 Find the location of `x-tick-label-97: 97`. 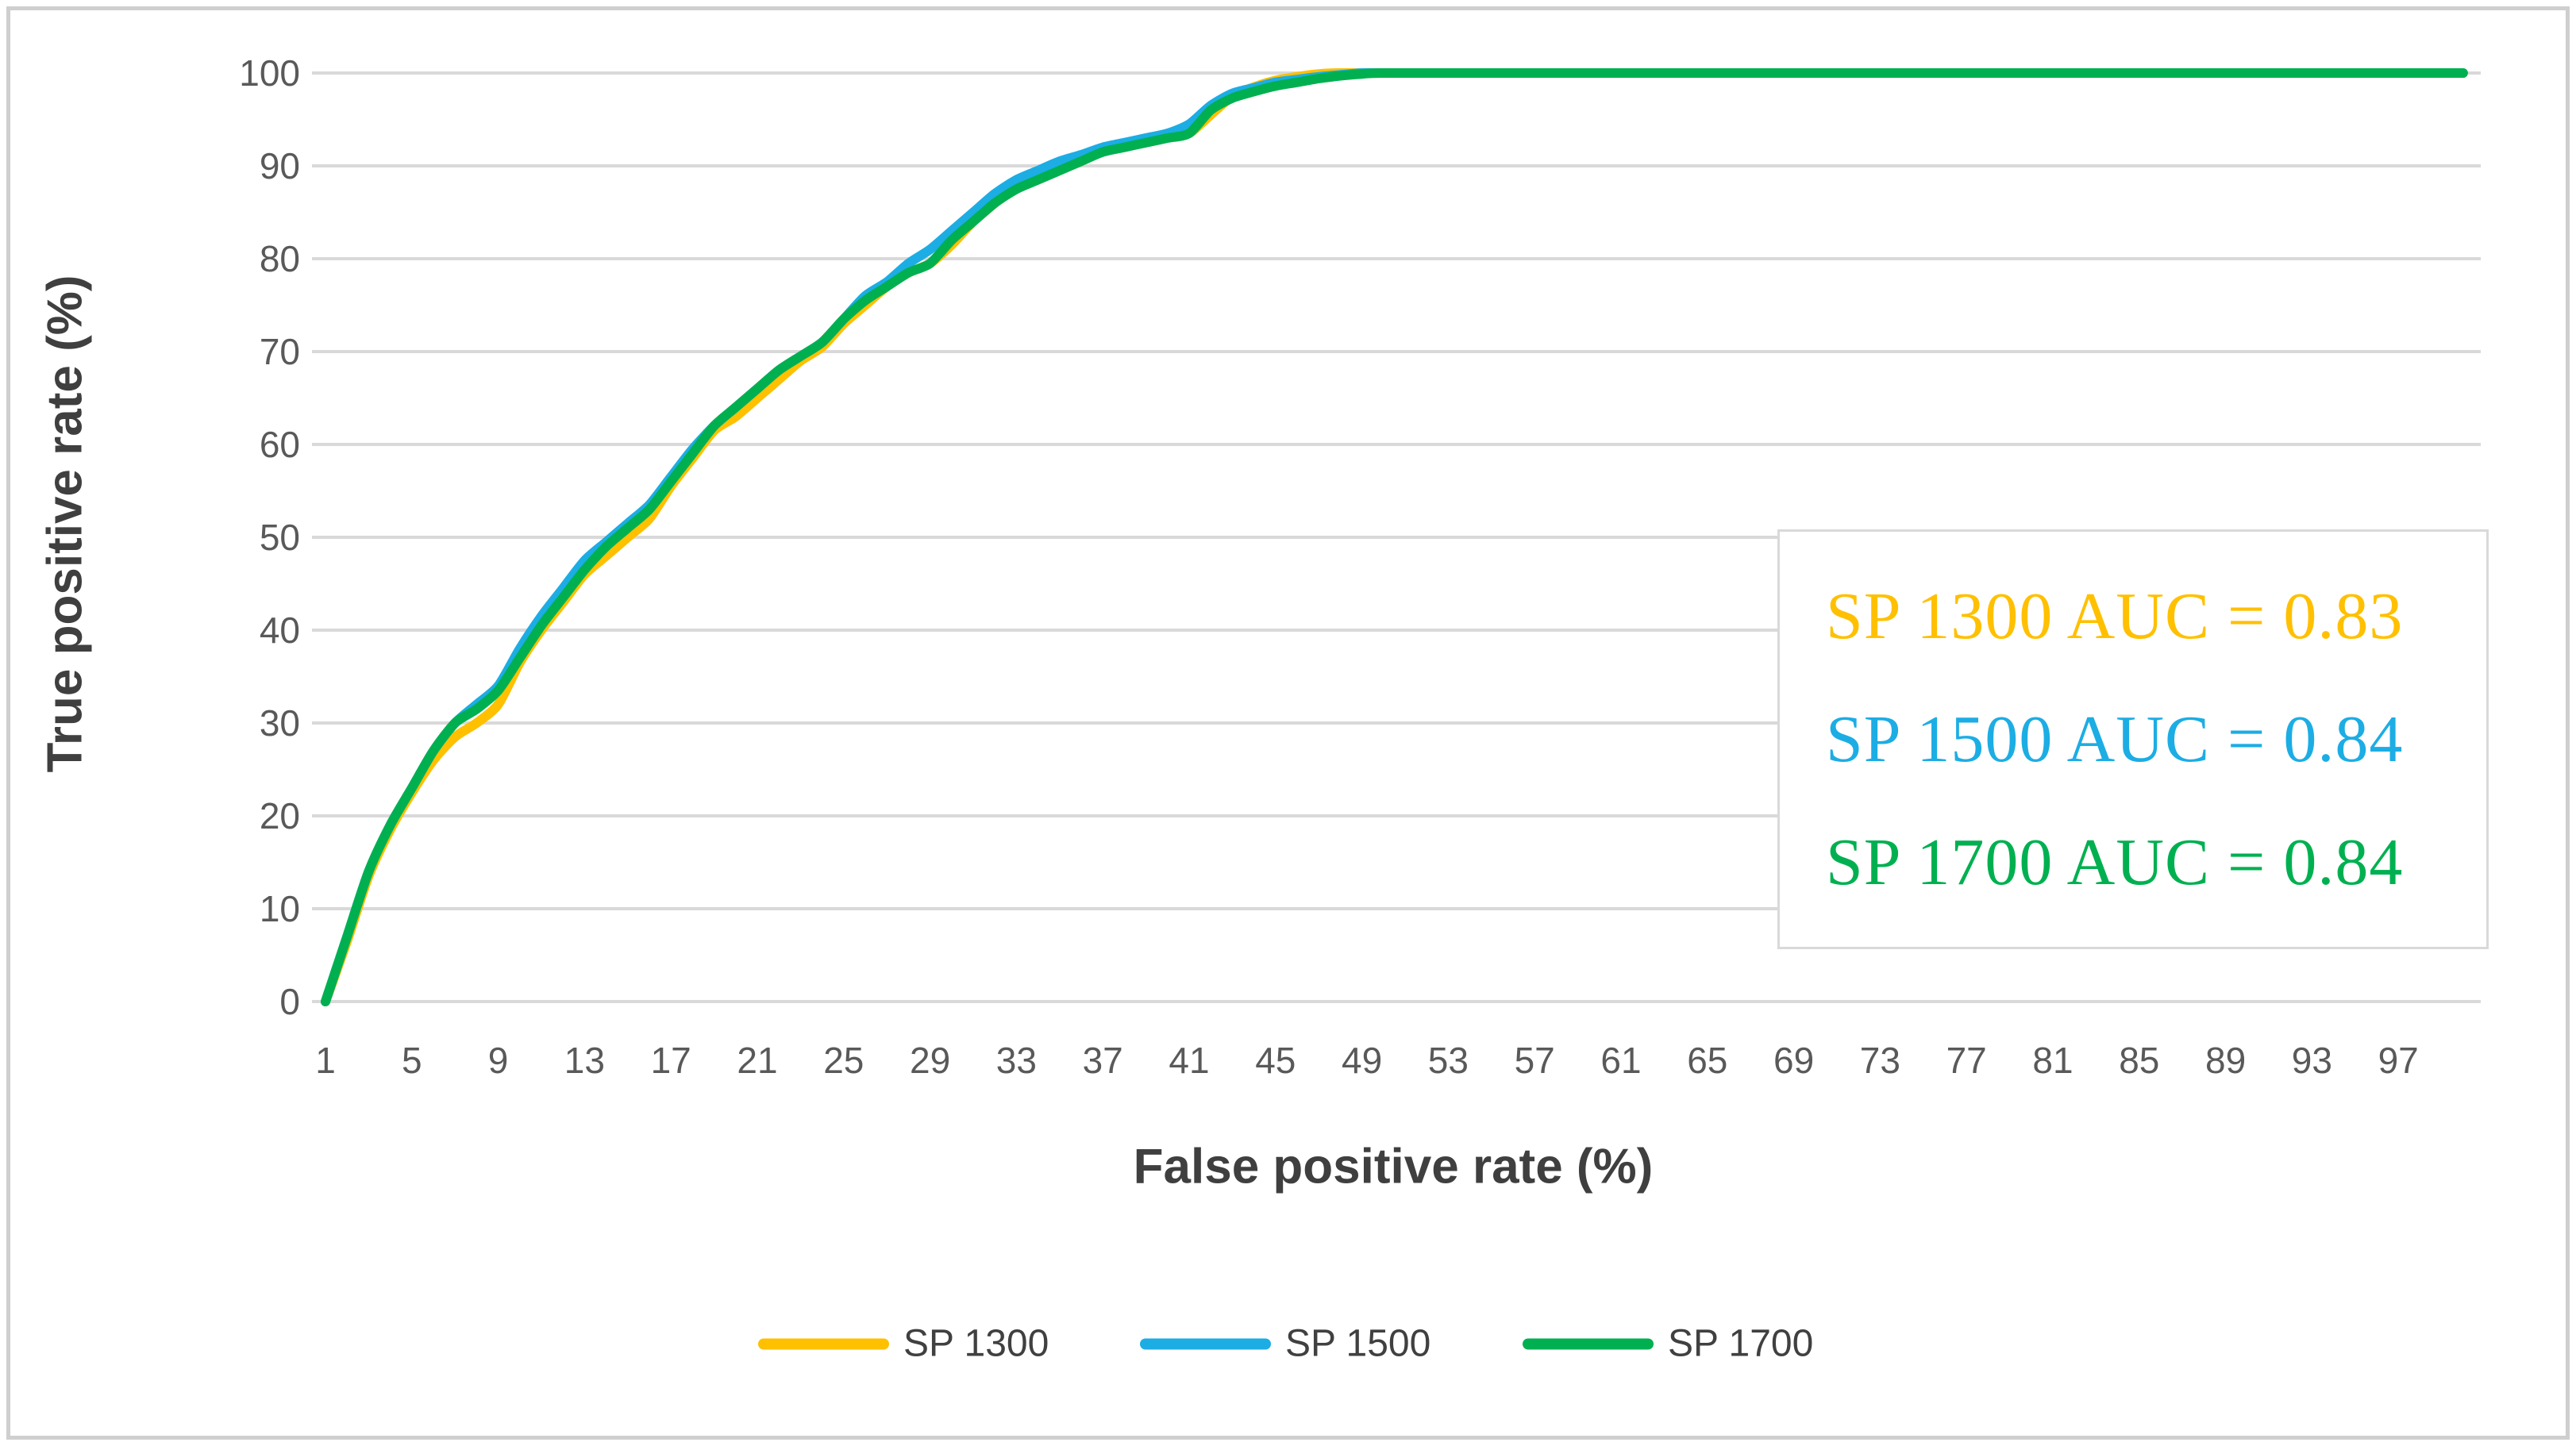

x-tick-label-97: 97 is located at coordinates (2398, 1060).